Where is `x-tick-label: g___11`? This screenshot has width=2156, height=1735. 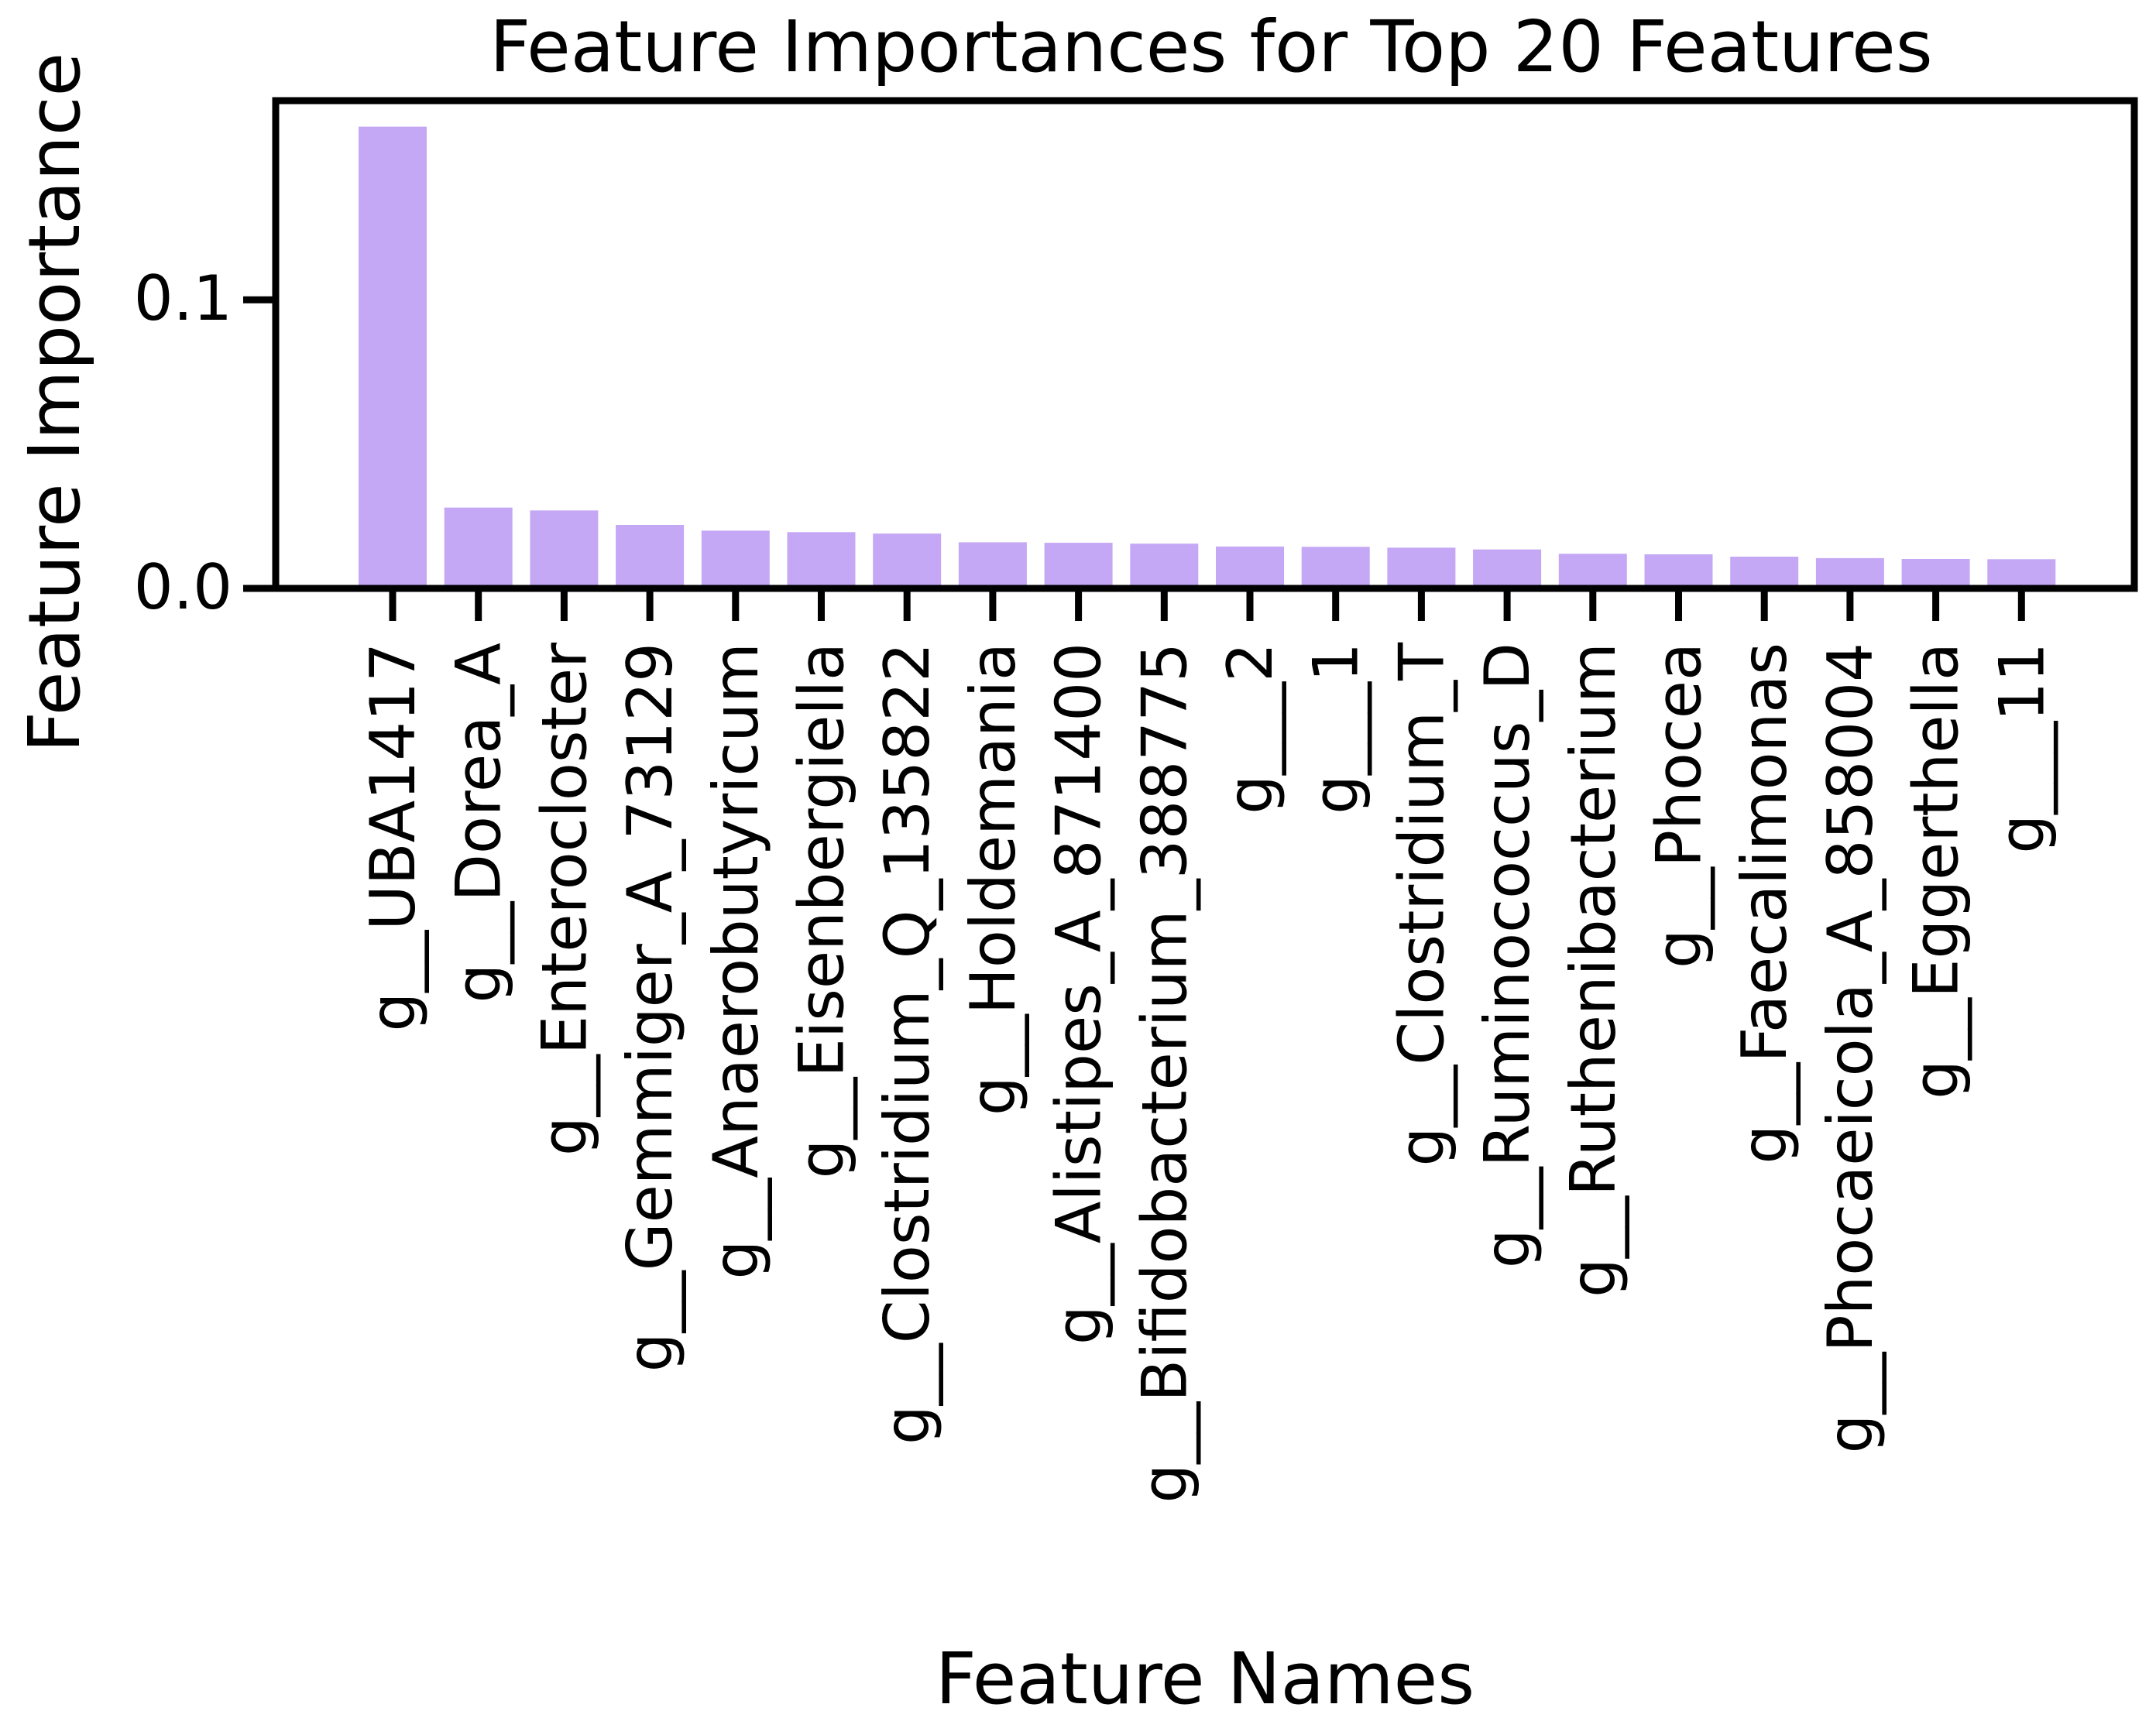 x-tick-label: g___11 is located at coordinates (2022, 748).